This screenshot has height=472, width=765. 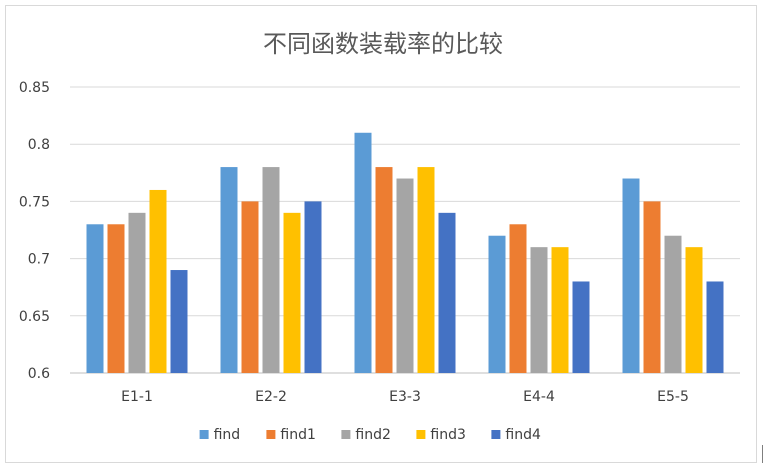 What do you see at coordinates (34, 202) in the screenshot?
I see `y-tick-label: 0.75` at bounding box center [34, 202].